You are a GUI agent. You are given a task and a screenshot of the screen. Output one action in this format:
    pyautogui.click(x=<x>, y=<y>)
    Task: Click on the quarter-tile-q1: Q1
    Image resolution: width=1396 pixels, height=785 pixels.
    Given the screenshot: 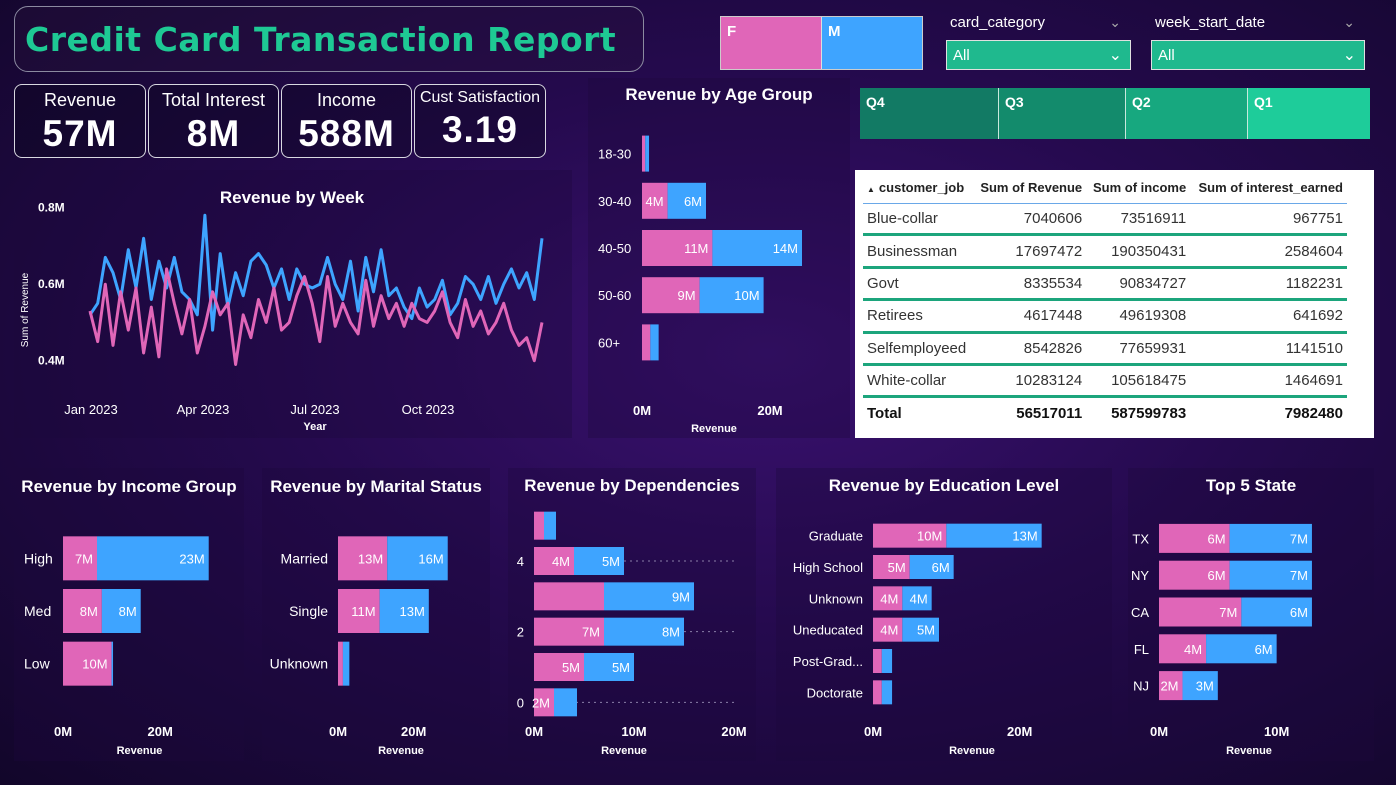 What is the action you would take?
    pyautogui.click(x=1309, y=113)
    